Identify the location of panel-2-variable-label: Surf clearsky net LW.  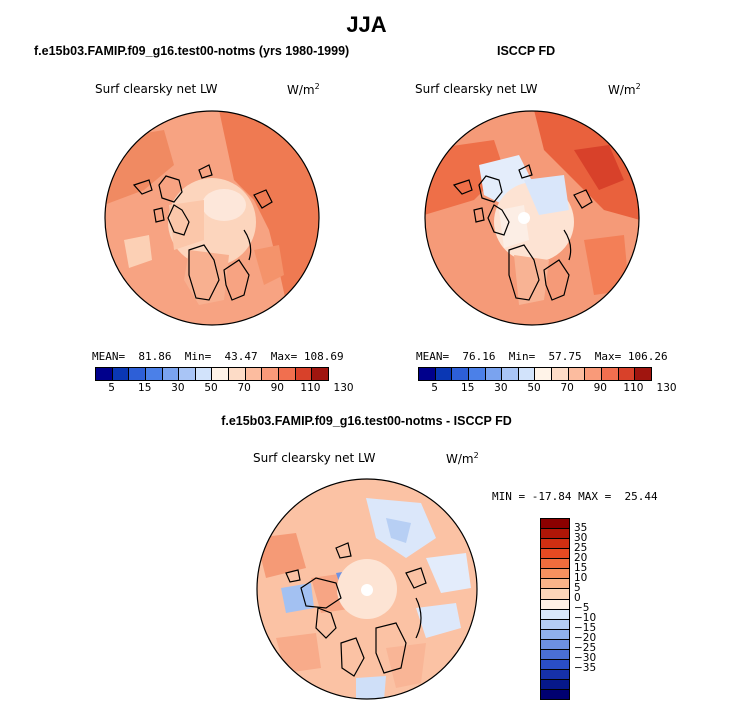
(476, 89).